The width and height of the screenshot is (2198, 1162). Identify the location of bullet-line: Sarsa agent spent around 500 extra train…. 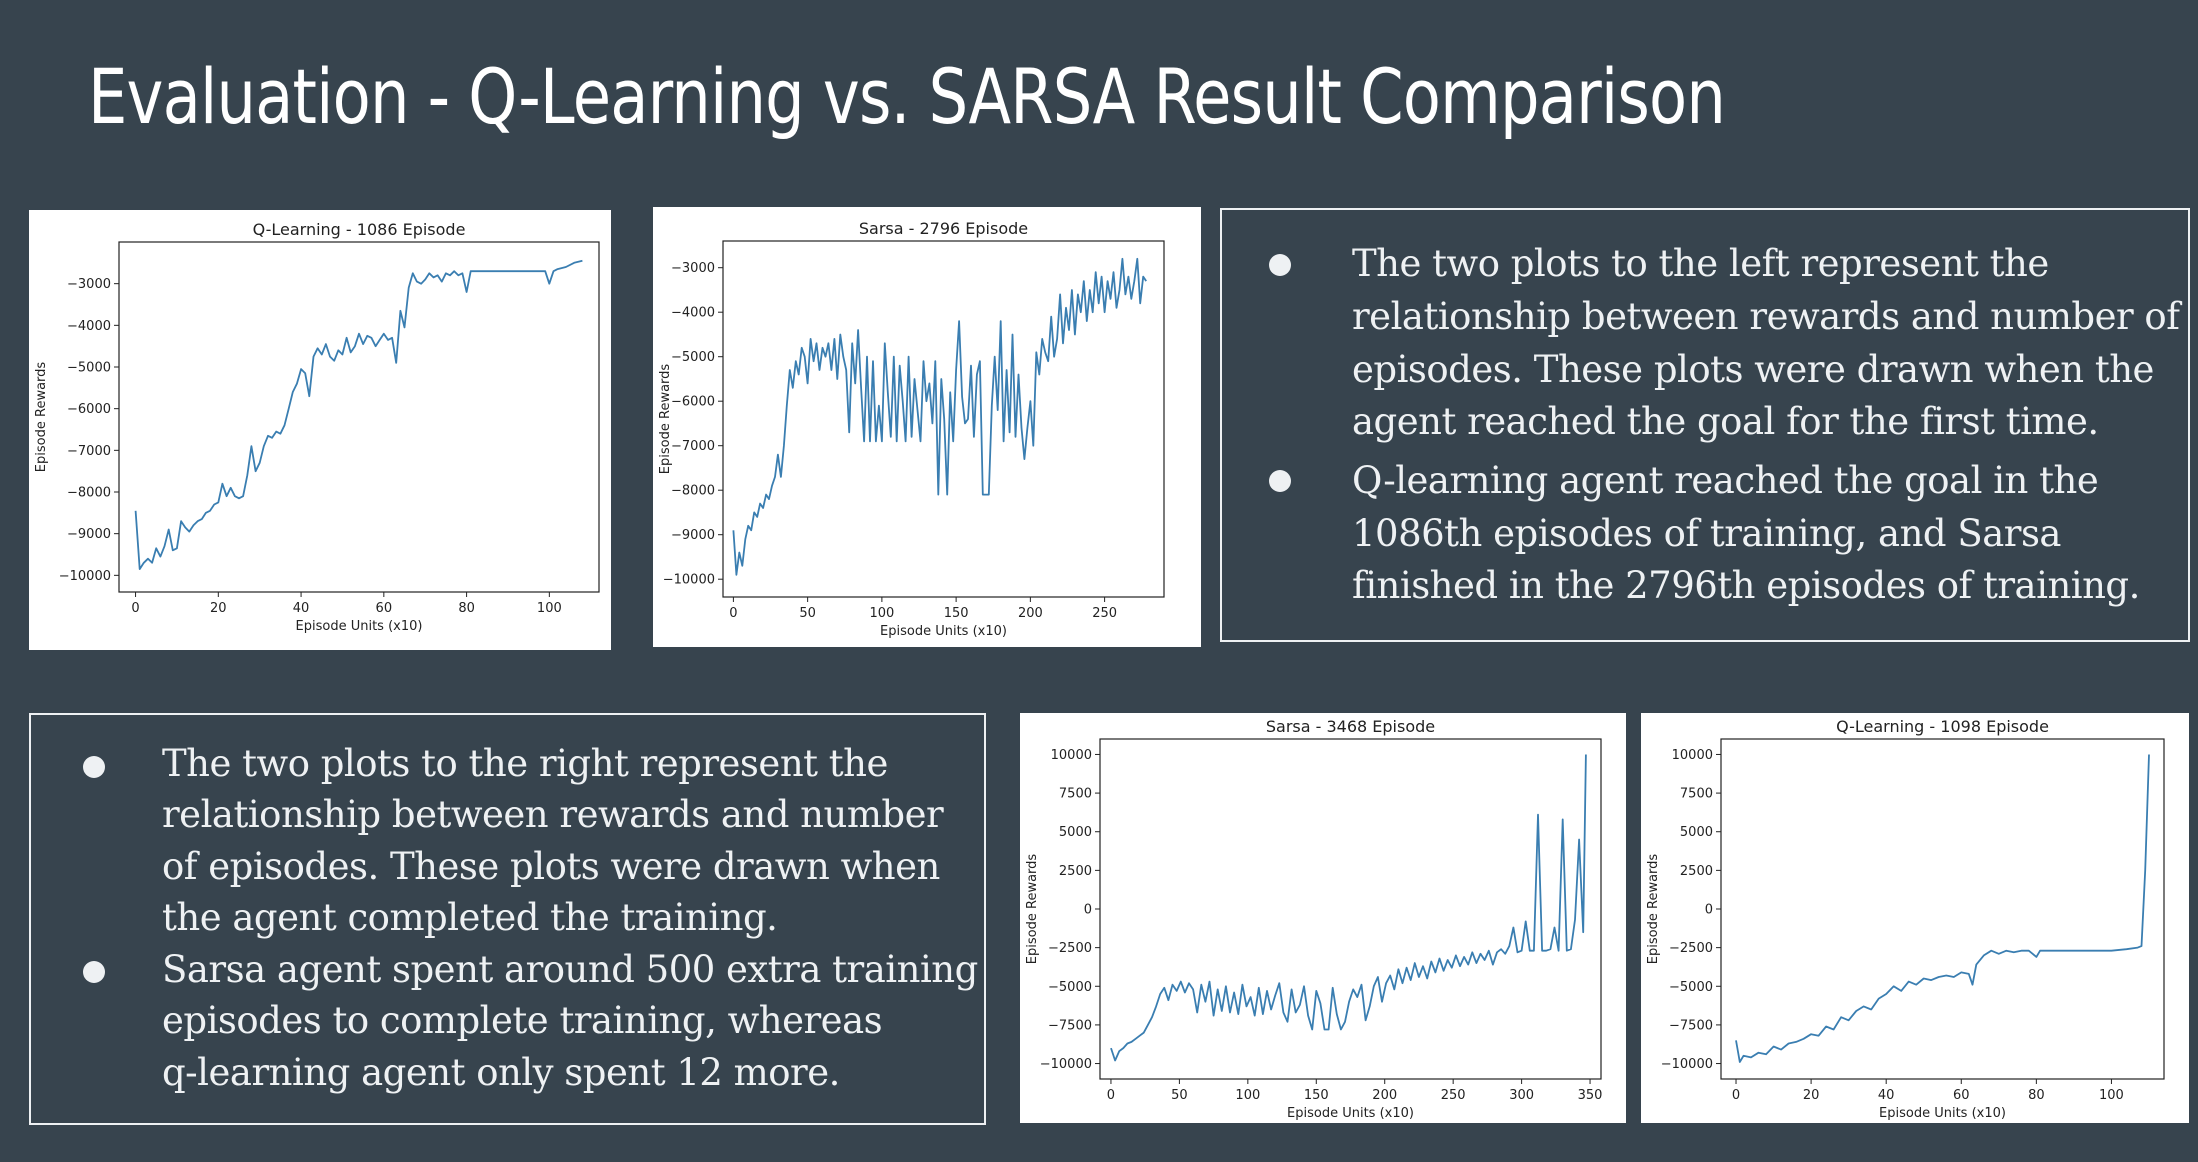
(570, 969).